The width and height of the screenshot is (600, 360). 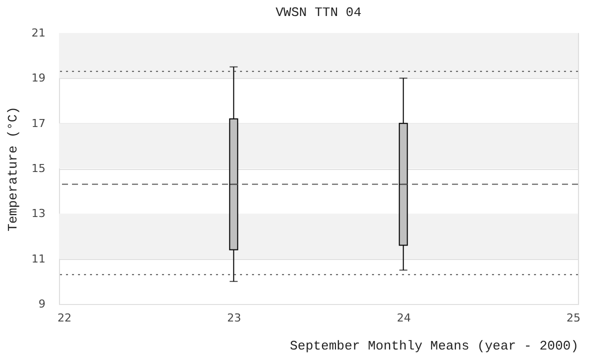 I want to click on y-tick-label: 9, so click(x=42, y=304).